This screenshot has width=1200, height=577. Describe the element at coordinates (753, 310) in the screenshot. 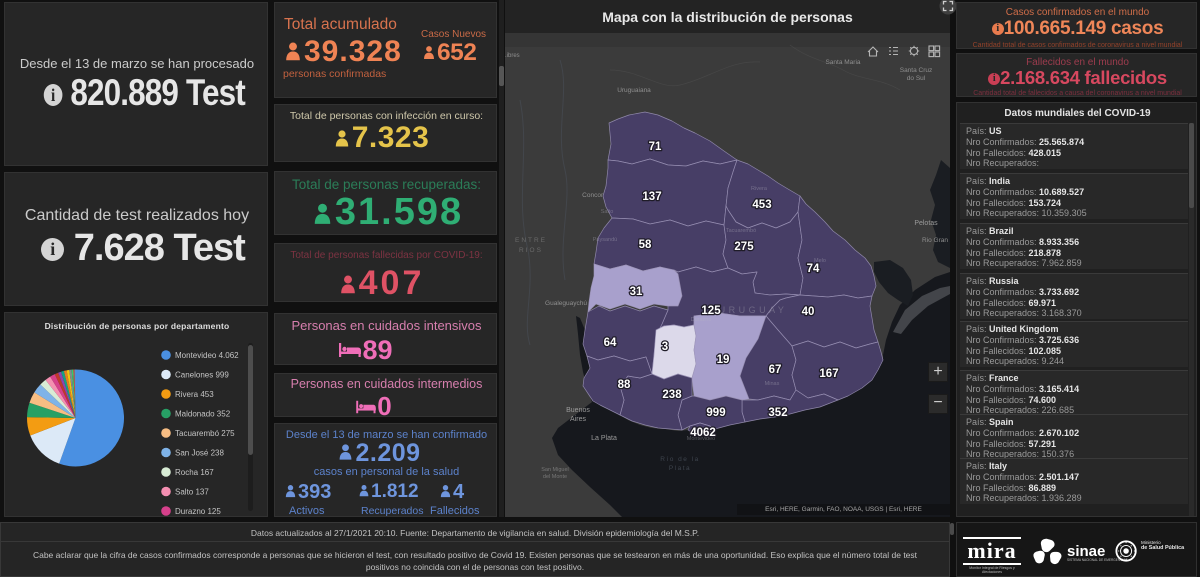

I see `svg-text: URUGUAY` at that location.